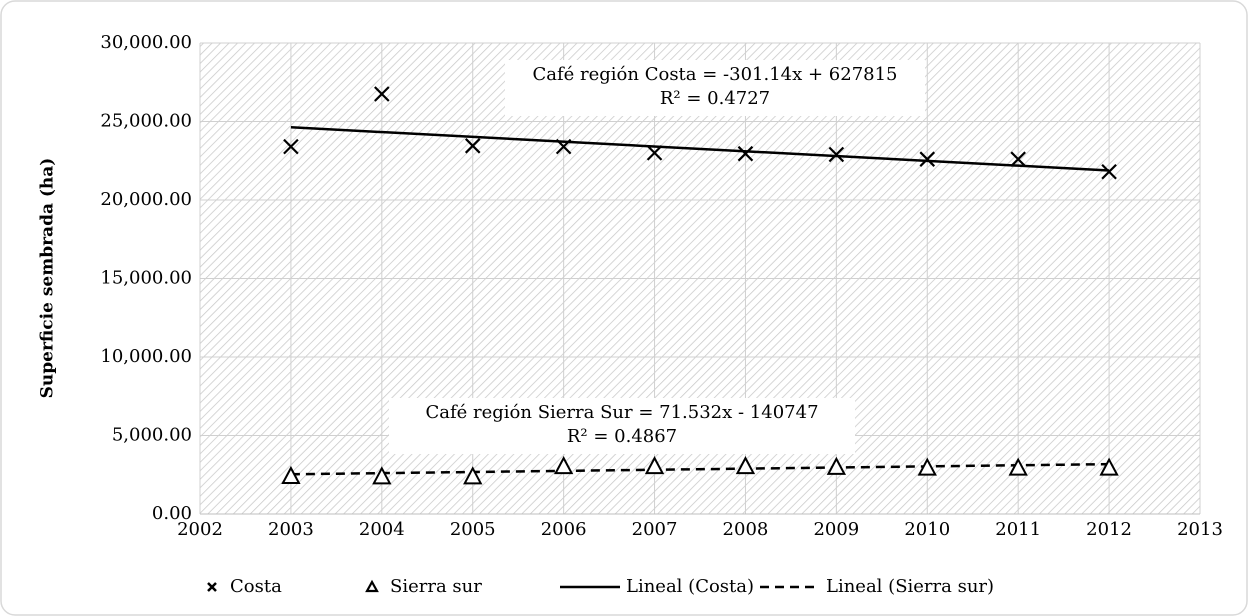 The width and height of the screenshot is (1248, 616). What do you see at coordinates (382, 529) in the screenshot?
I see `x-tick-label: 2004` at bounding box center [382, 529].